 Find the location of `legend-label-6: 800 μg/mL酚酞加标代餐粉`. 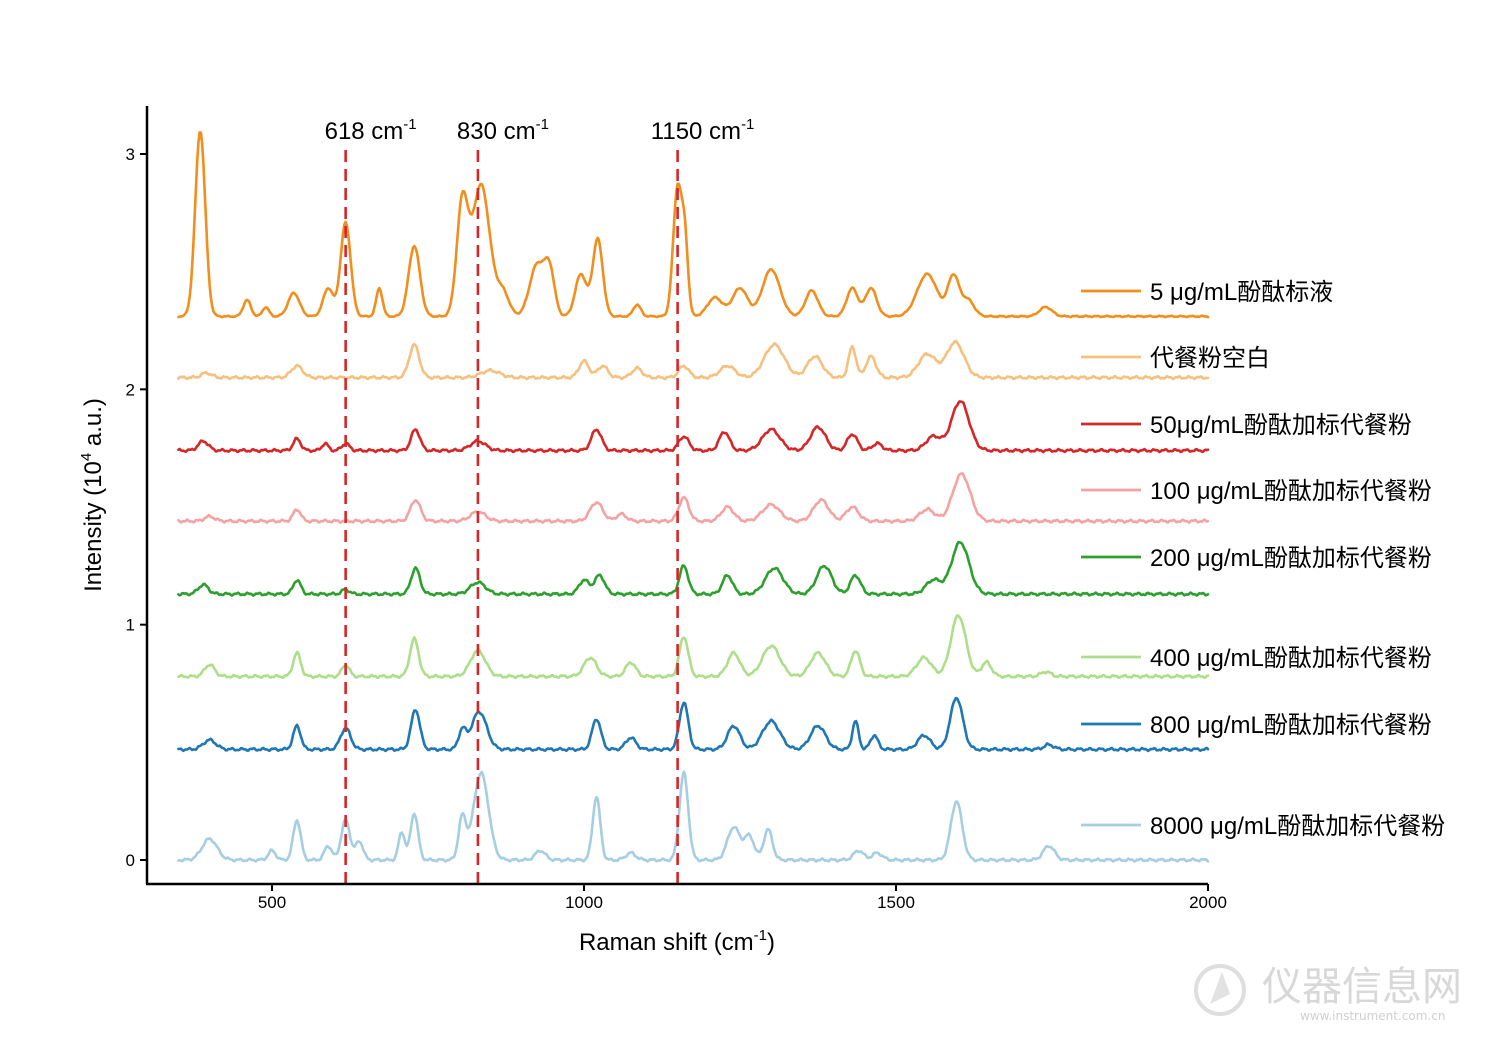

legend-label-6: 800 μg/mL酚酞加标代餐粉 is located at coordinates (1291, 725).